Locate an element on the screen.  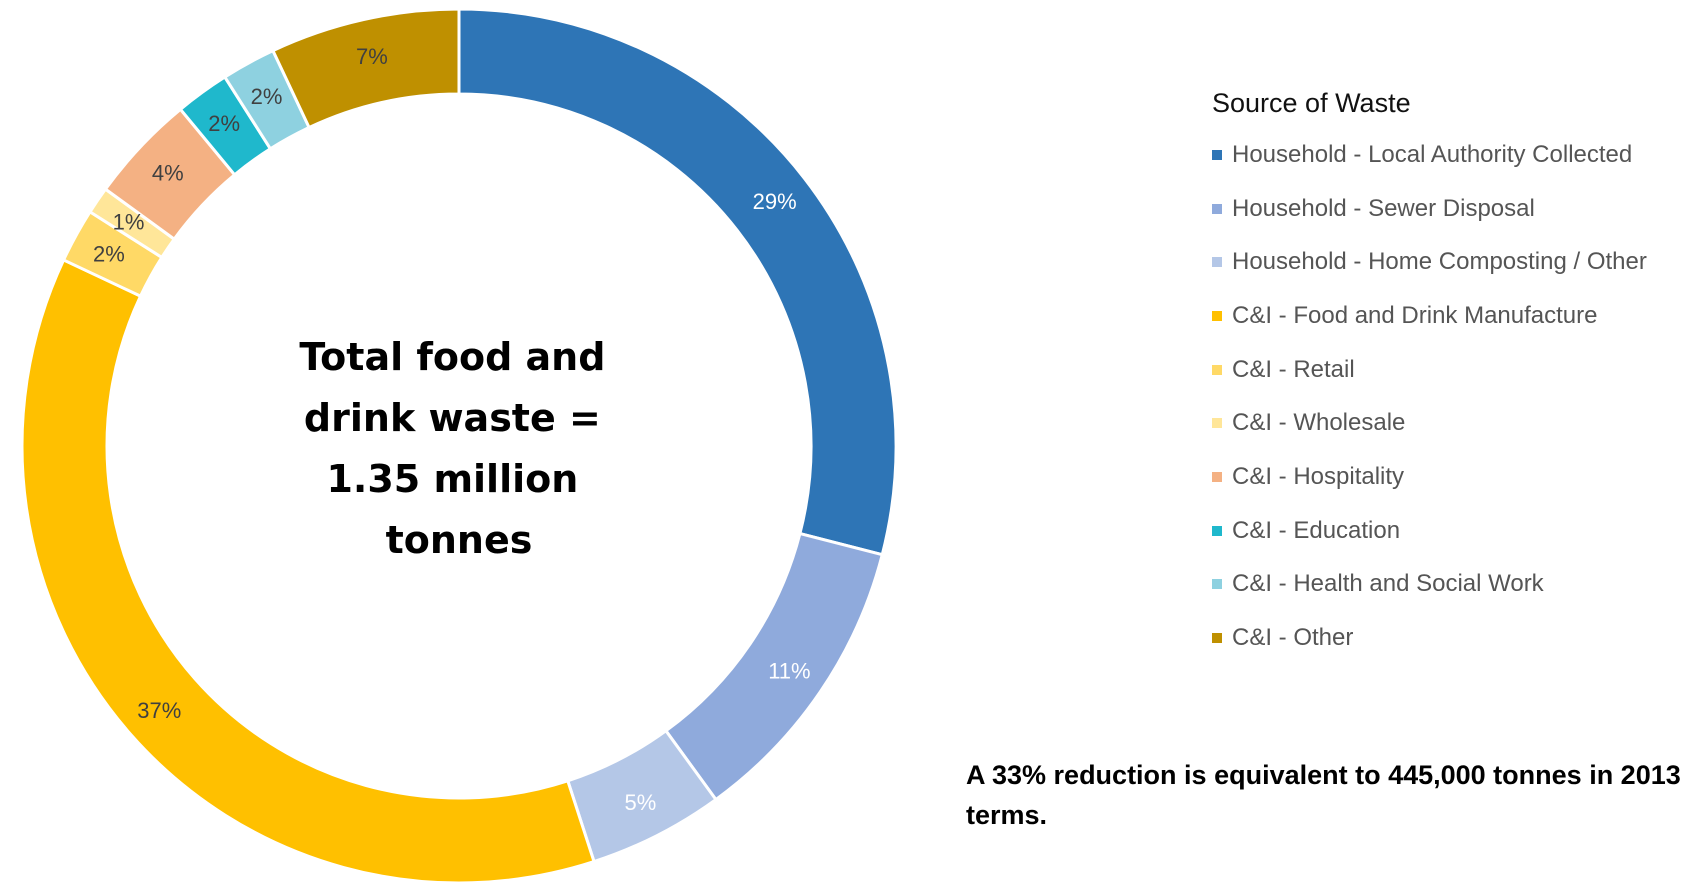
legend-item-3: C&I - Food and Drink Manufacture is located at coordinates (1429, 316).